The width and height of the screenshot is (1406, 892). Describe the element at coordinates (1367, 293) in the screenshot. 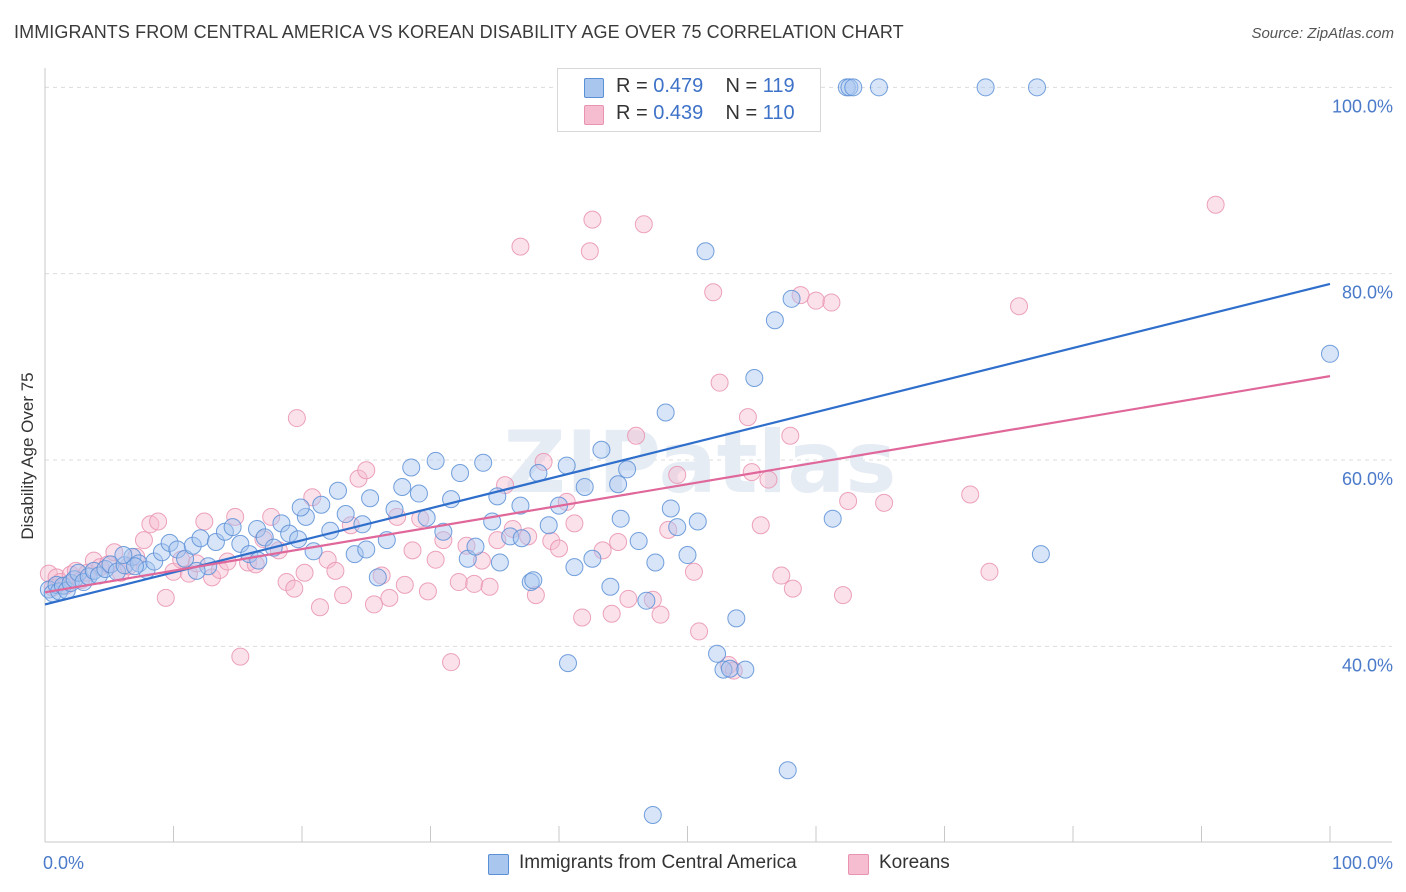

I see `y-tick-label: 80.0%` at that location.